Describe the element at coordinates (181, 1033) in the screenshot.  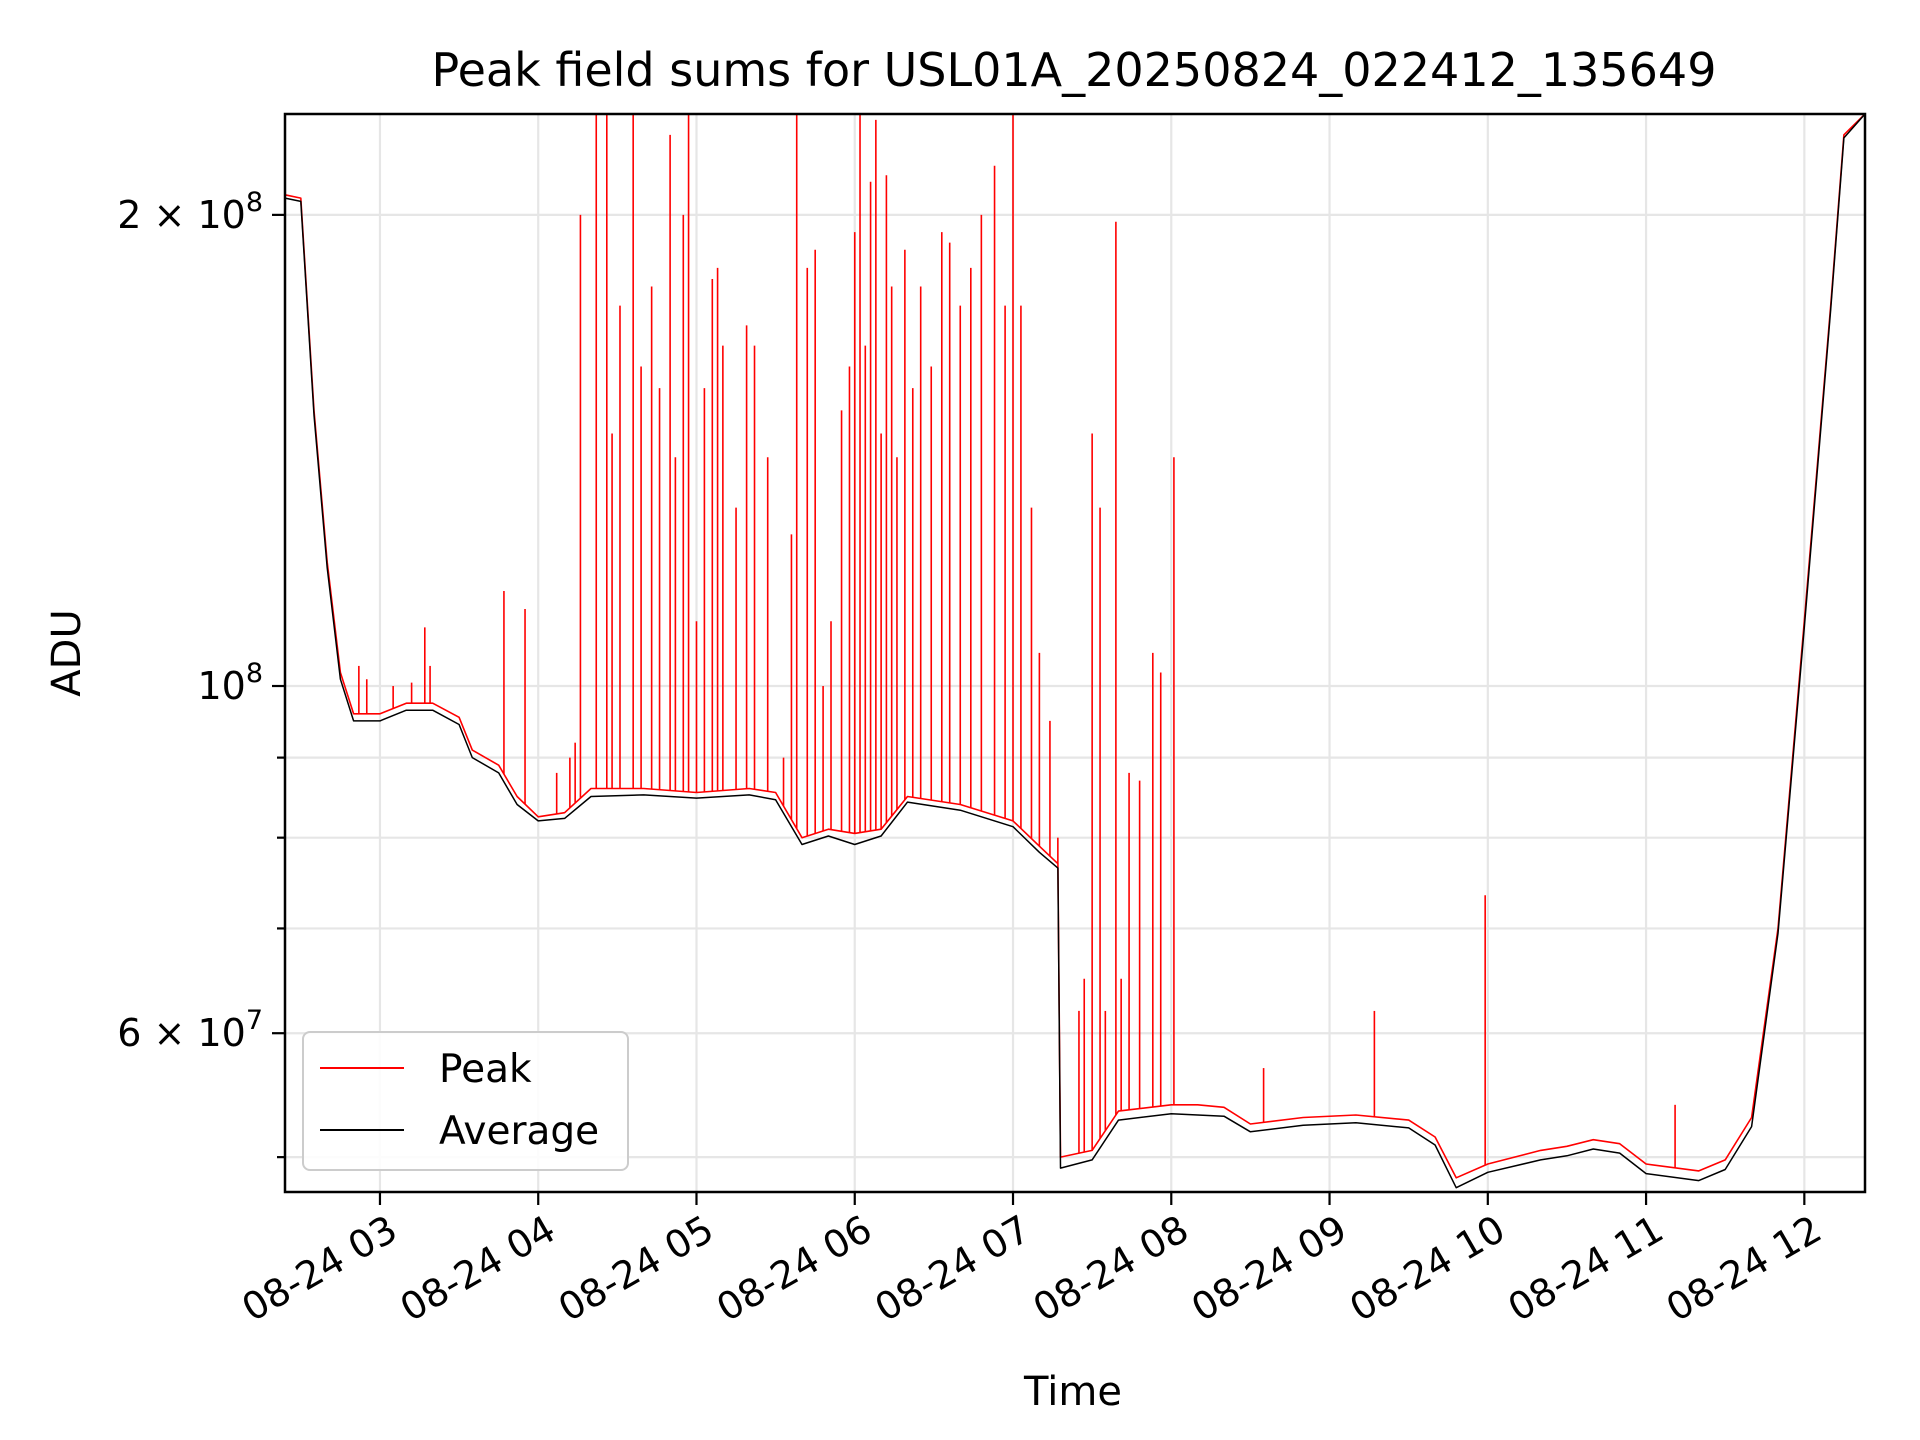
I see `y-tick-mantissa: 6 × 10` at that location.